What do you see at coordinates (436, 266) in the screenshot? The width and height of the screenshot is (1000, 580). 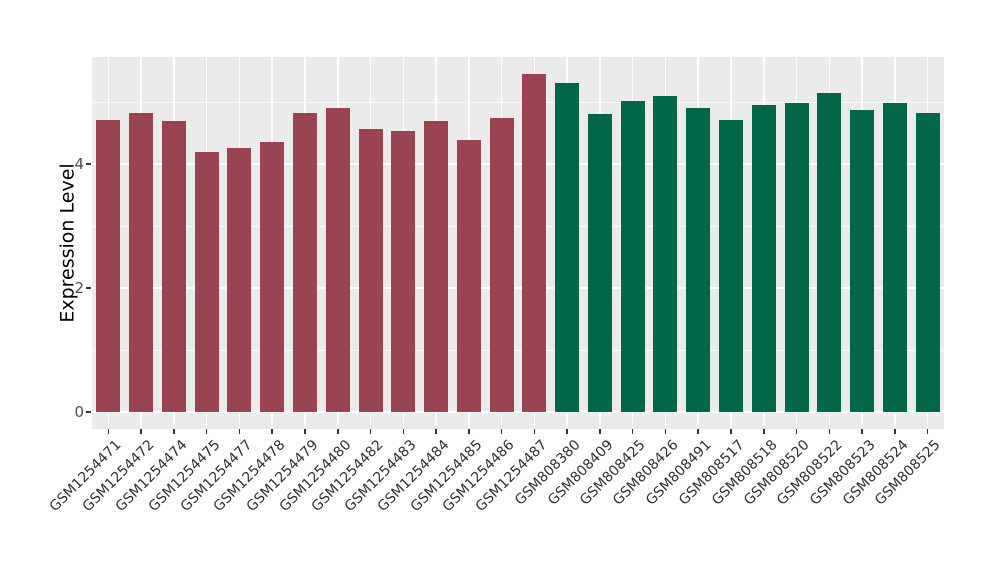 I see `bar-GSM1254484` at bounding box center [436, 266].